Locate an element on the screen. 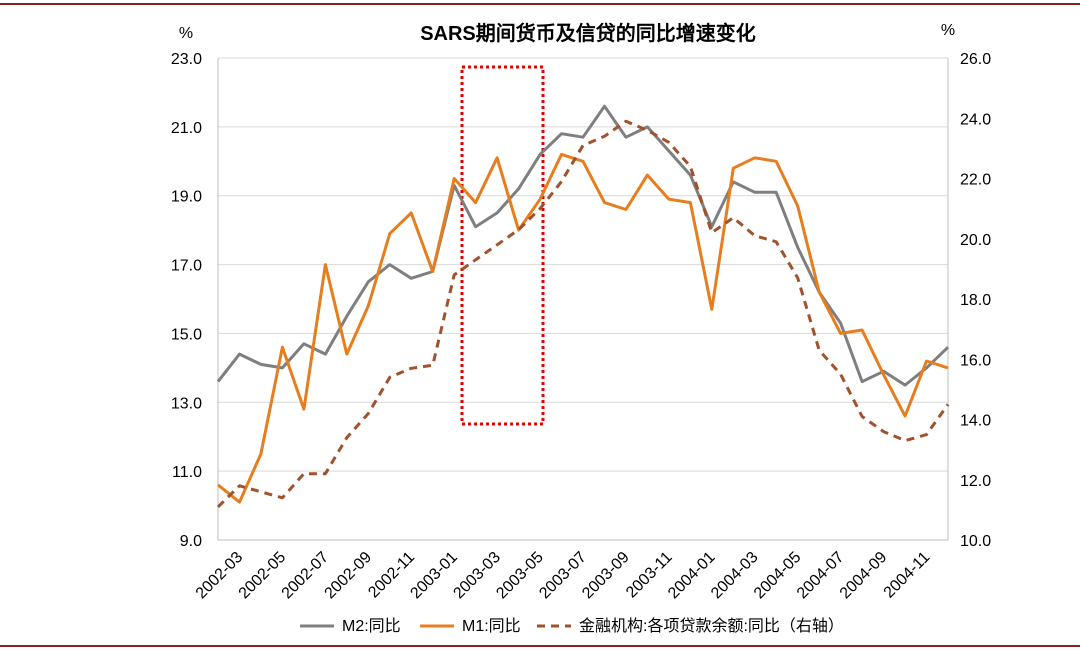  right-tick-label: 16.0 is located at coordinates (975, 360).